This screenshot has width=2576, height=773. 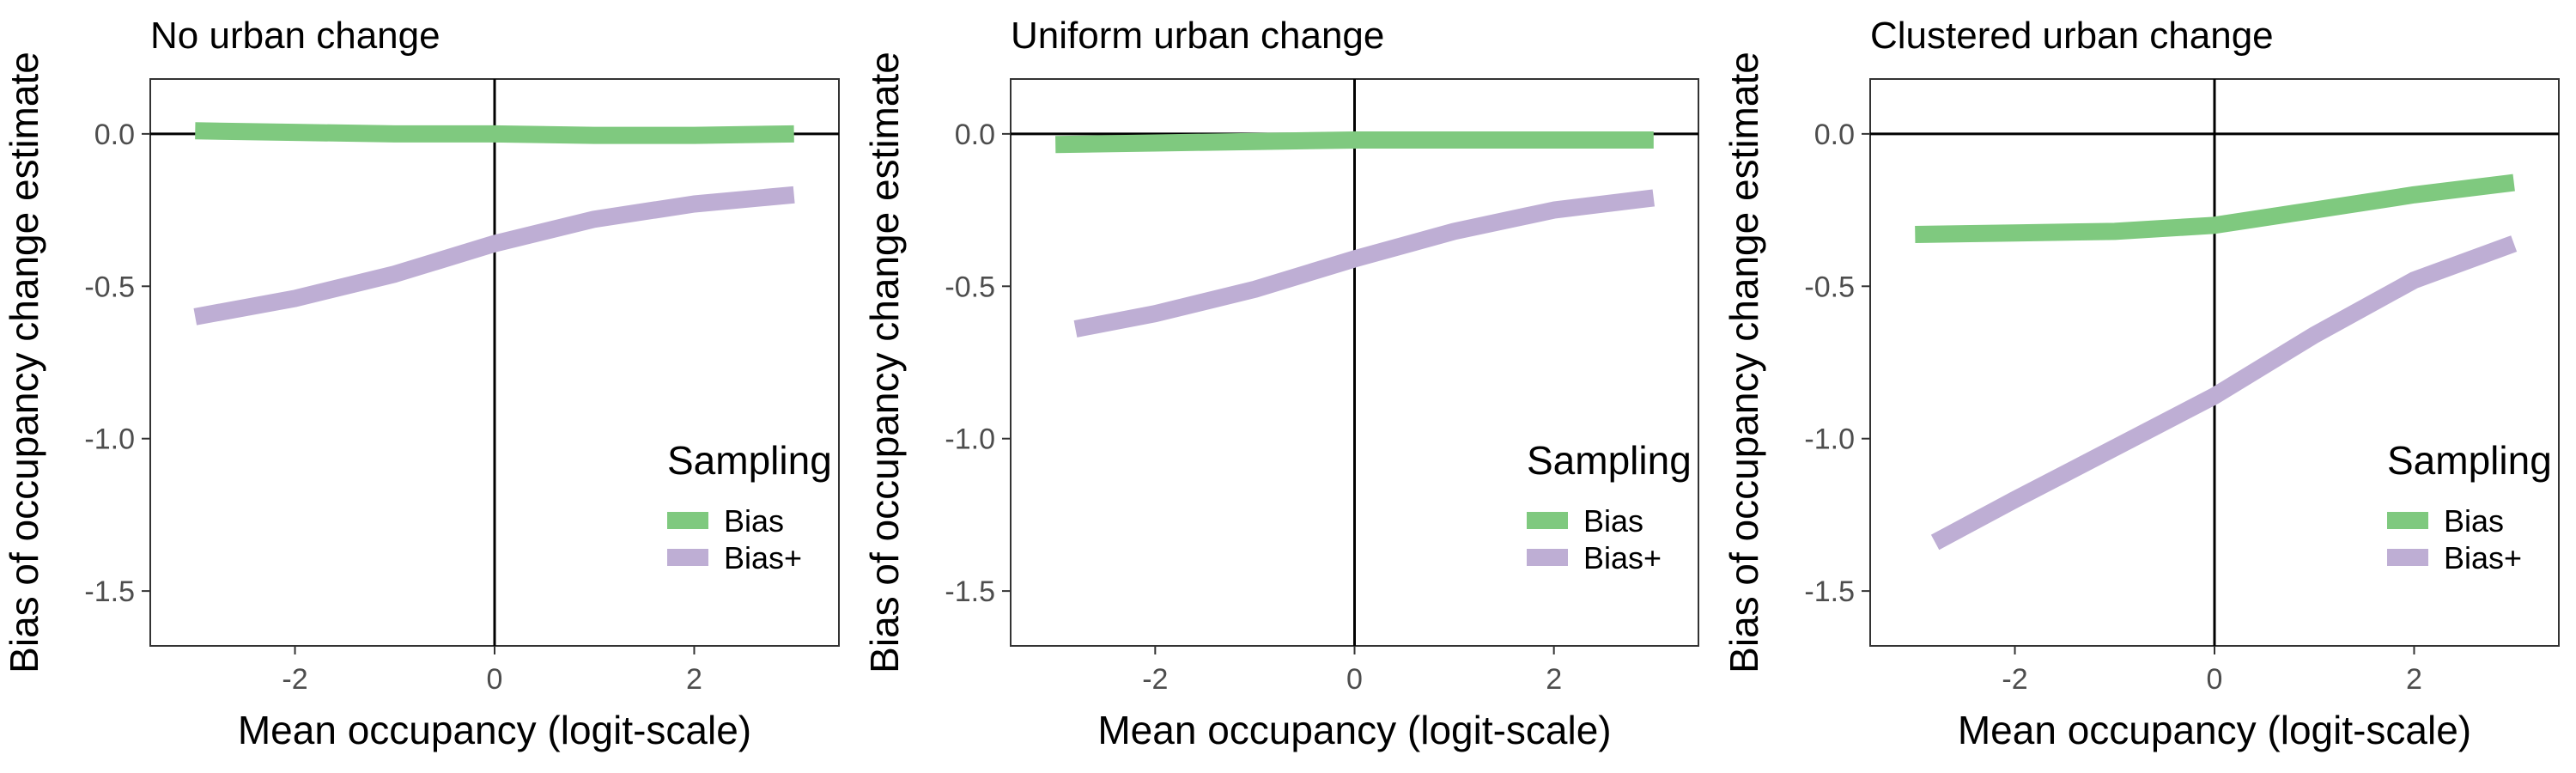 I want to click on panel-title: Uniform urban change, so click(x=1197, y=36).